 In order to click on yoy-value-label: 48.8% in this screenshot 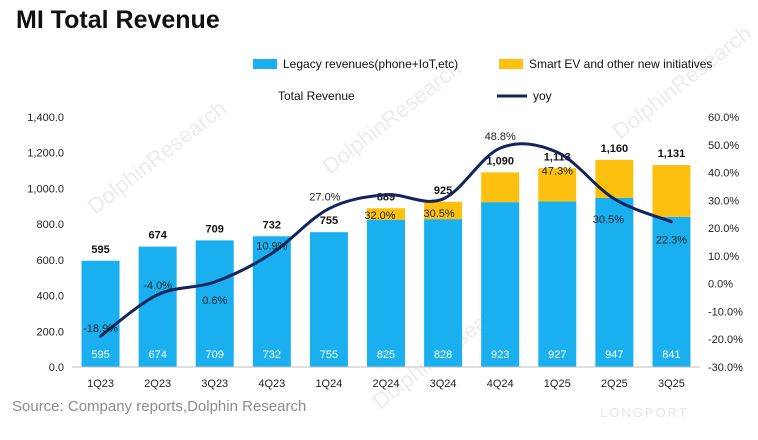, I will do `click(500, 137)`.